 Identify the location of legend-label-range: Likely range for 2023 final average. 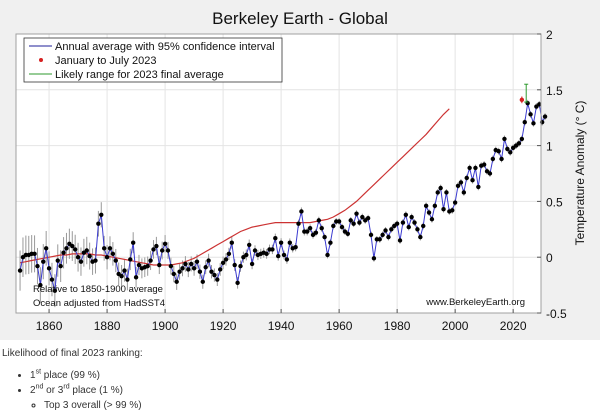
(139, 75).